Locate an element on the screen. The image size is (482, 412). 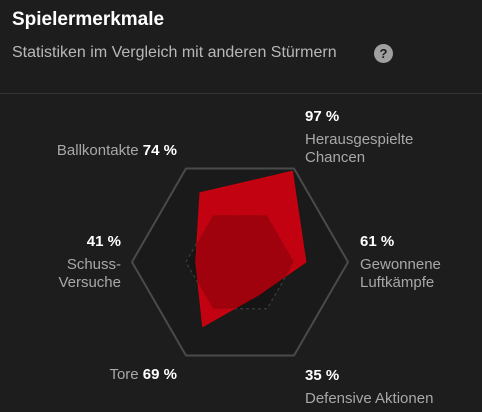
value-label: 35 % is located at coordinates (322, 375).